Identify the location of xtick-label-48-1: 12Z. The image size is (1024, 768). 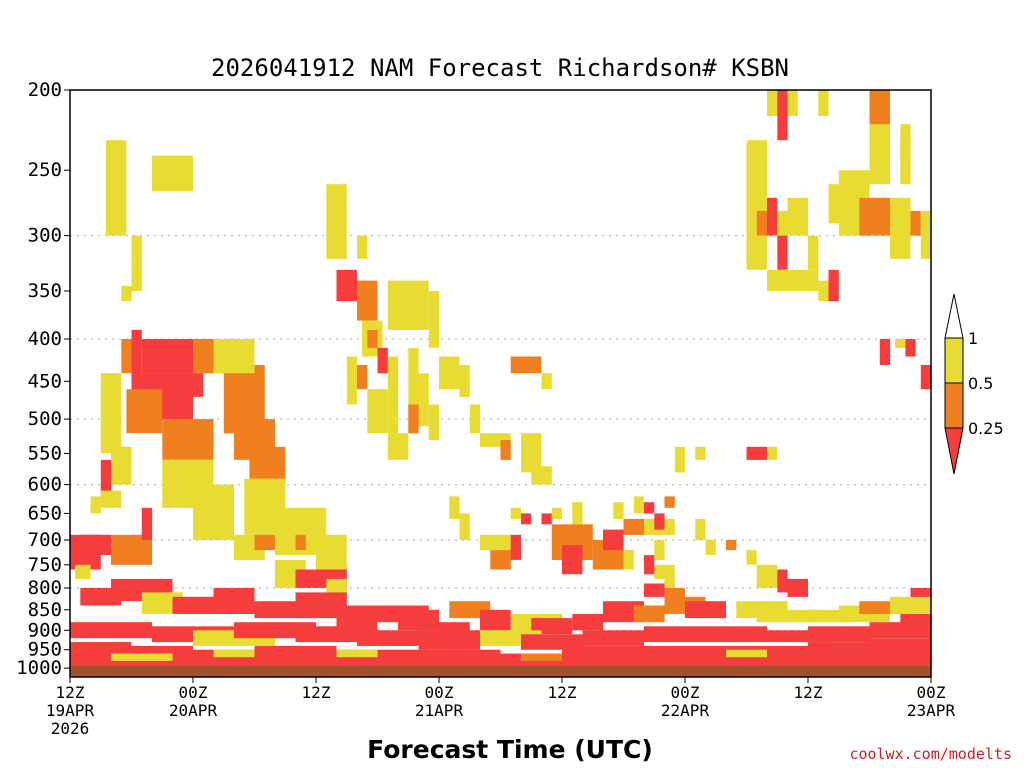
(562, 692).